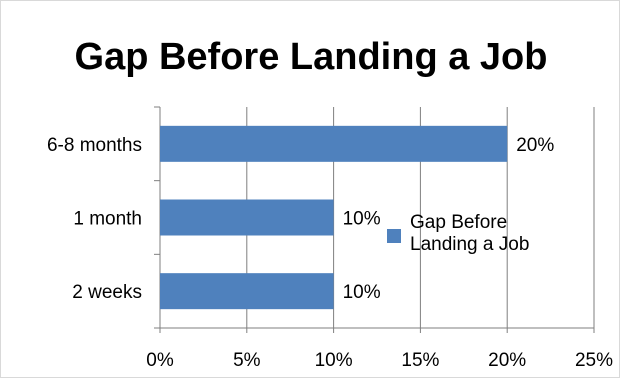 This screenshot has width=620, height=379. What do you see at coordinates (247, 360) in the screenshot?
I see `x-tick-label: 5%` at bounding box center [247, 360].